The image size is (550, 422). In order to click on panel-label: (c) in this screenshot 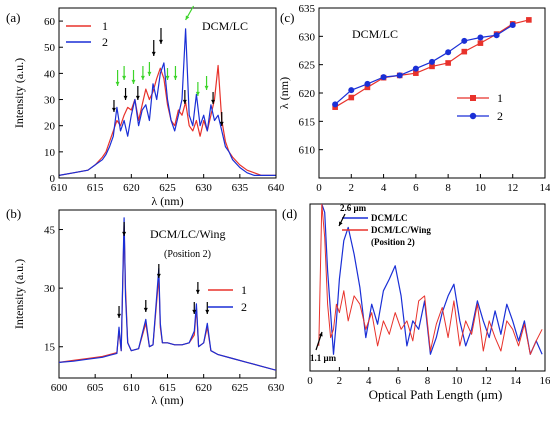, I will do `click(287, 17)`.